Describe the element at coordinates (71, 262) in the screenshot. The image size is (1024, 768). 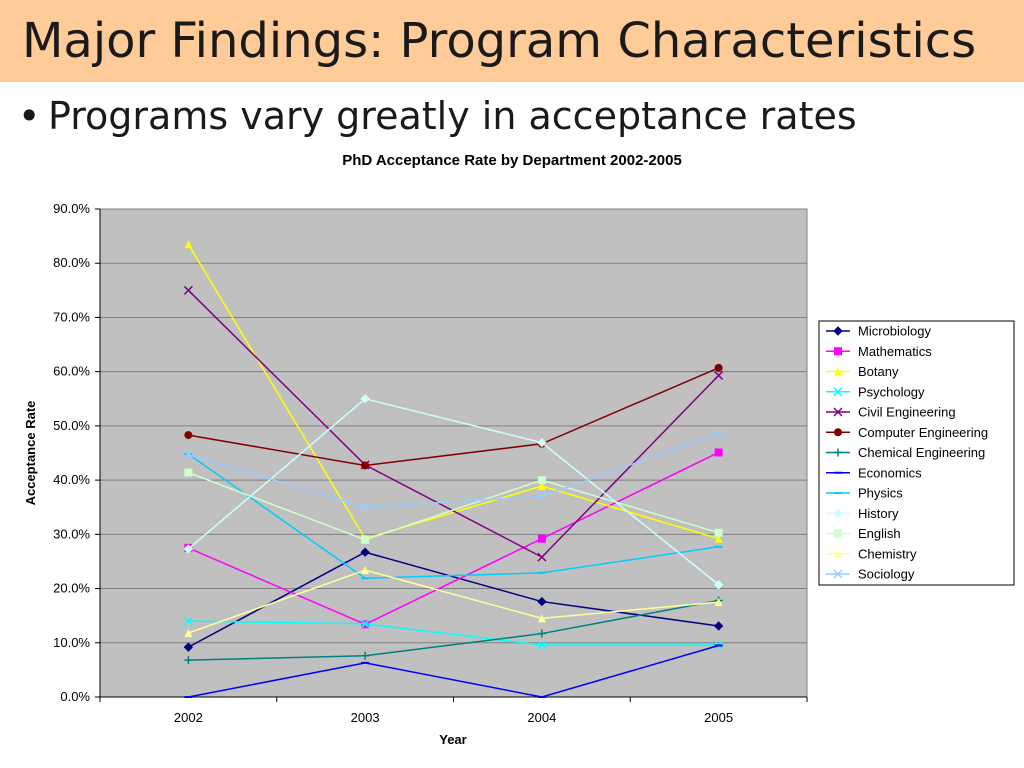
I see `y-tick-label: 80.0%` at that location.